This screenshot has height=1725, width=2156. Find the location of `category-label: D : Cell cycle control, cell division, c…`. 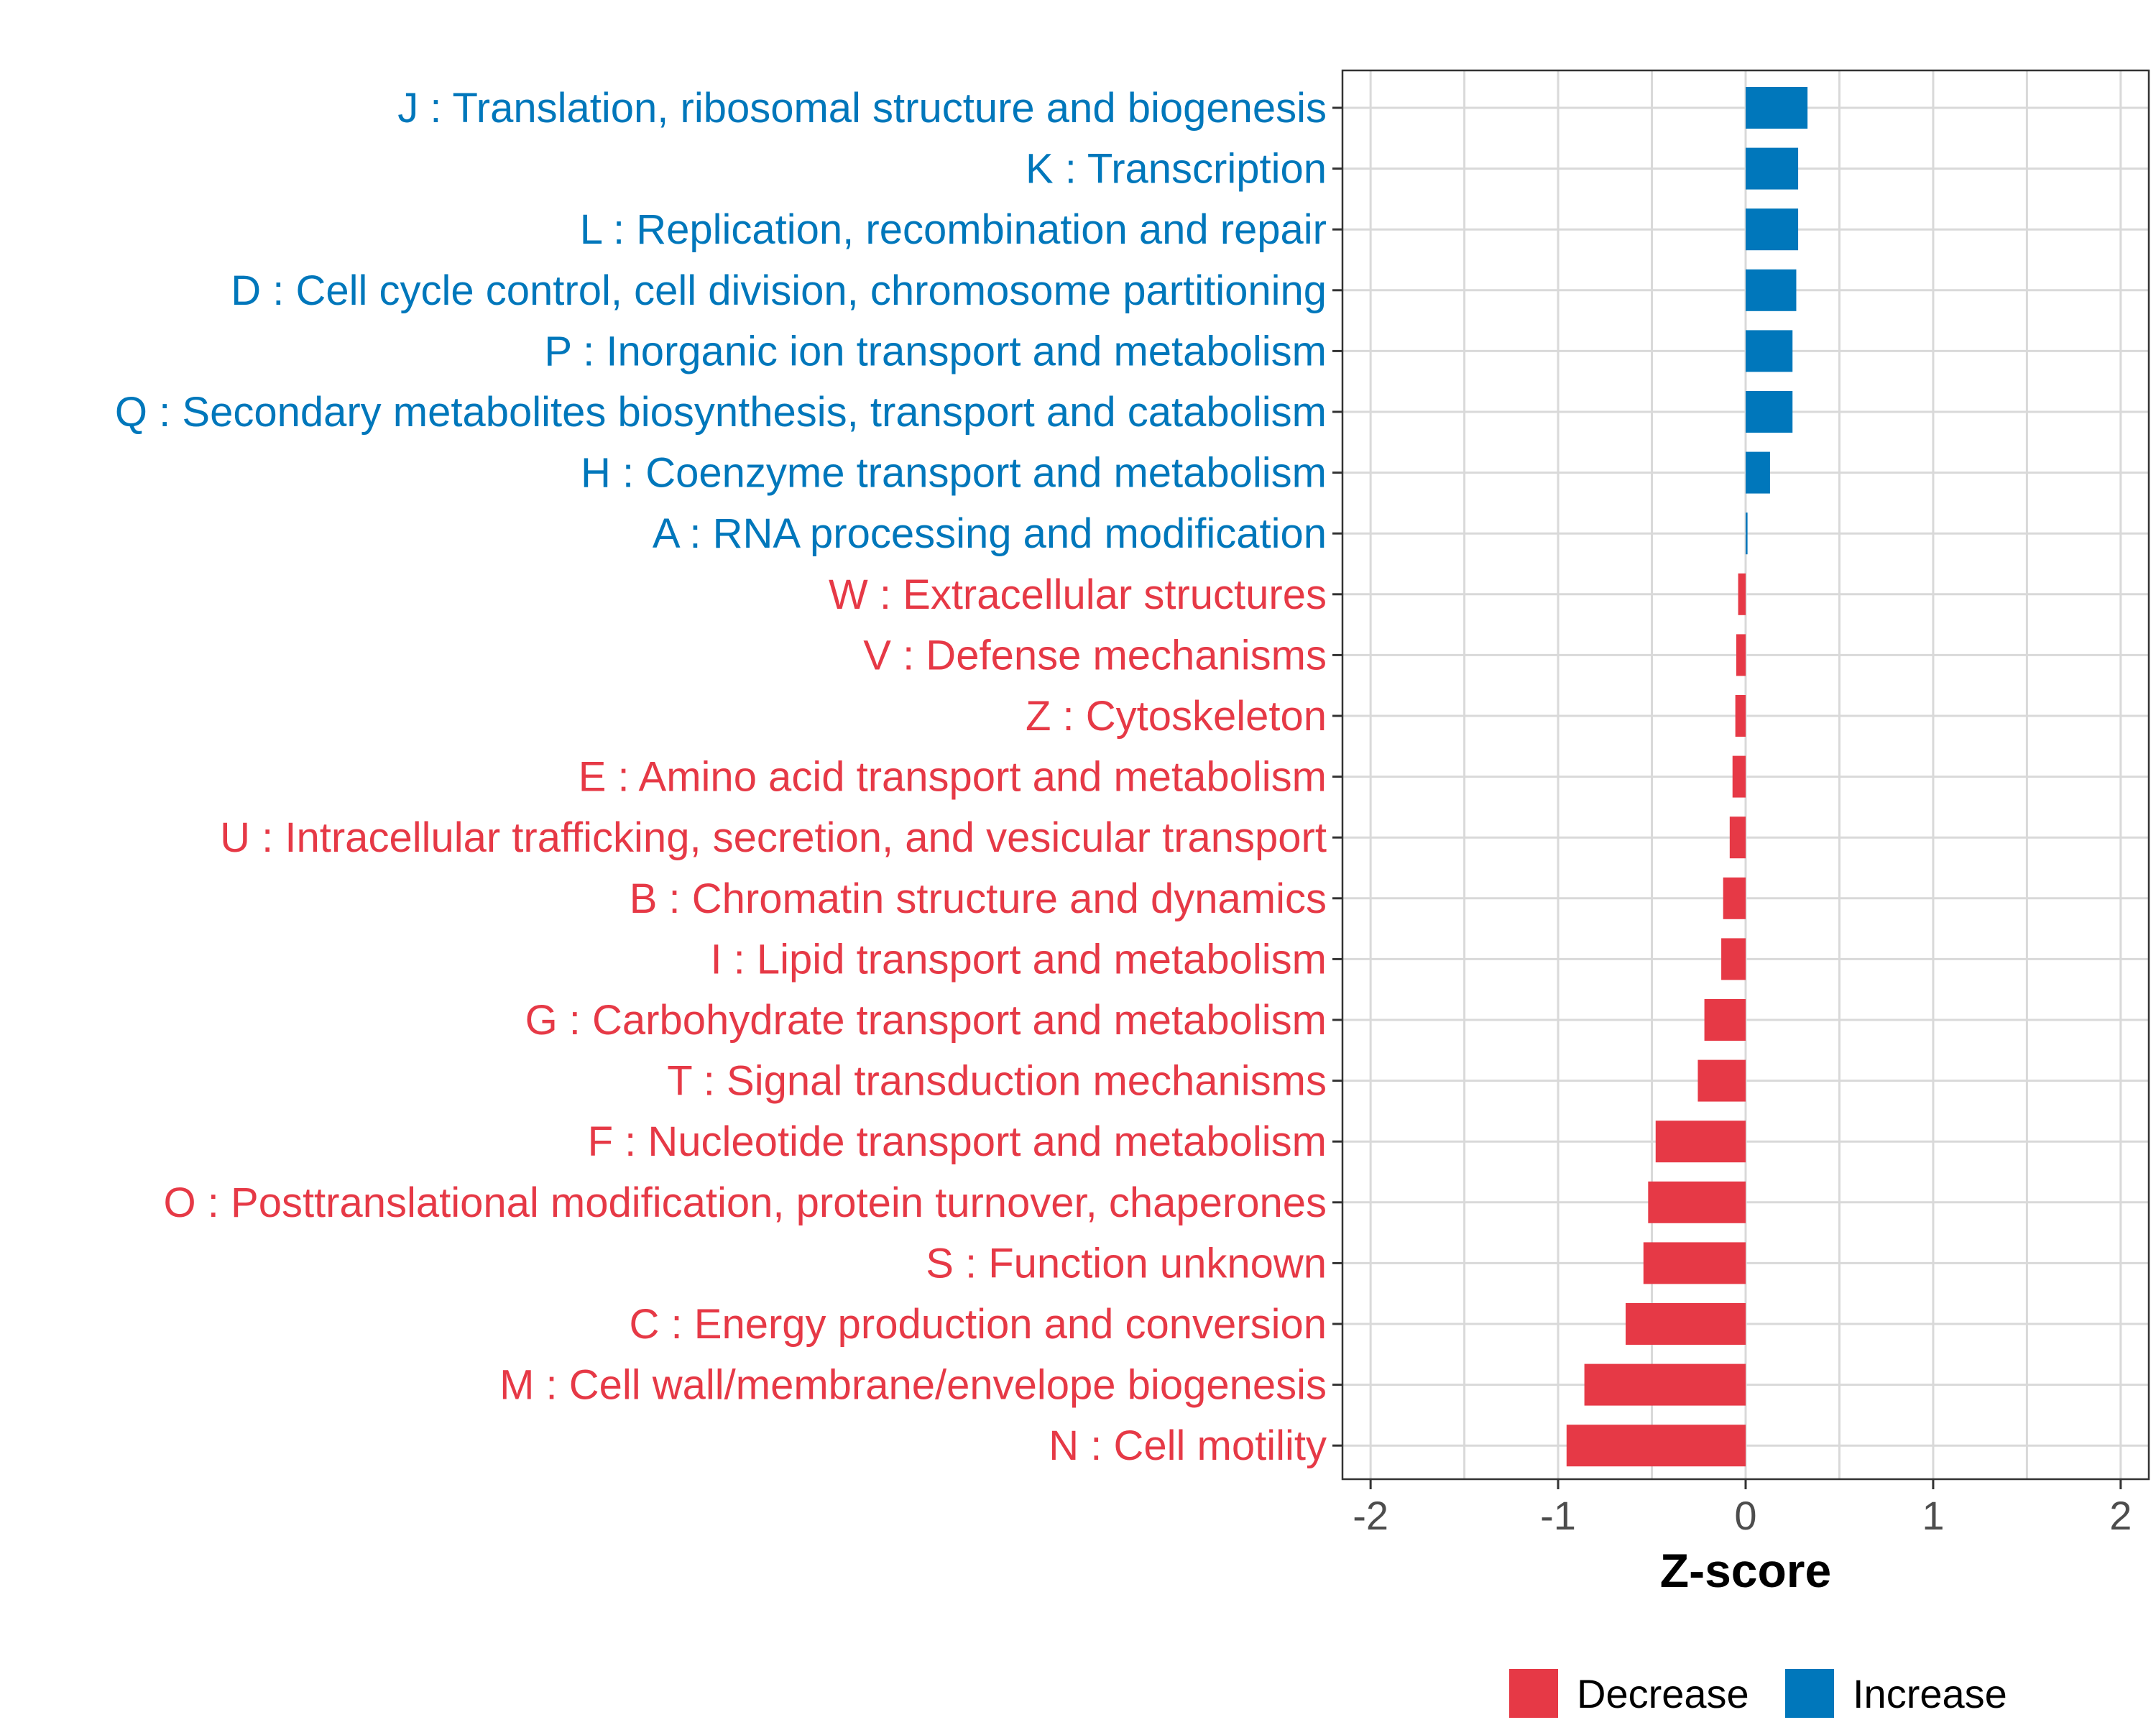

category-label: D : Cell cycle control, cell division, c… is located at coordinates (779, 290).